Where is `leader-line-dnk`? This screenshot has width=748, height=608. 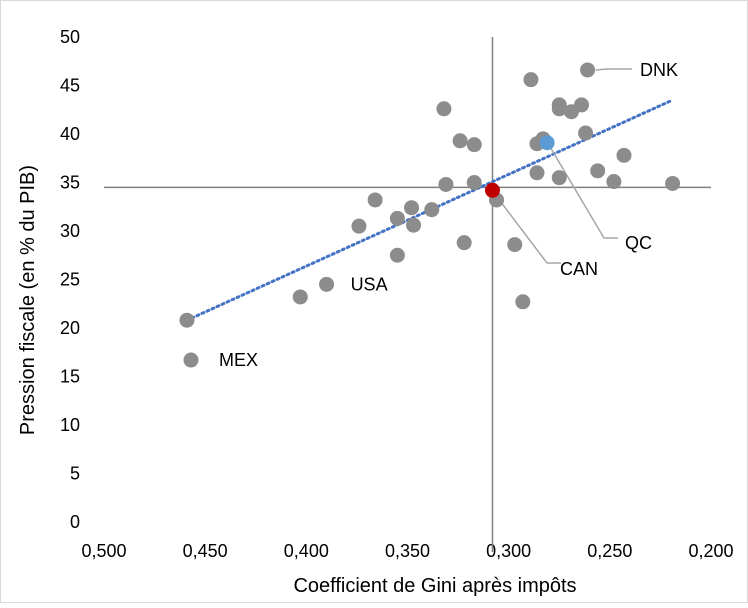
leader-line-dnk is located at coordinates (613, 69).